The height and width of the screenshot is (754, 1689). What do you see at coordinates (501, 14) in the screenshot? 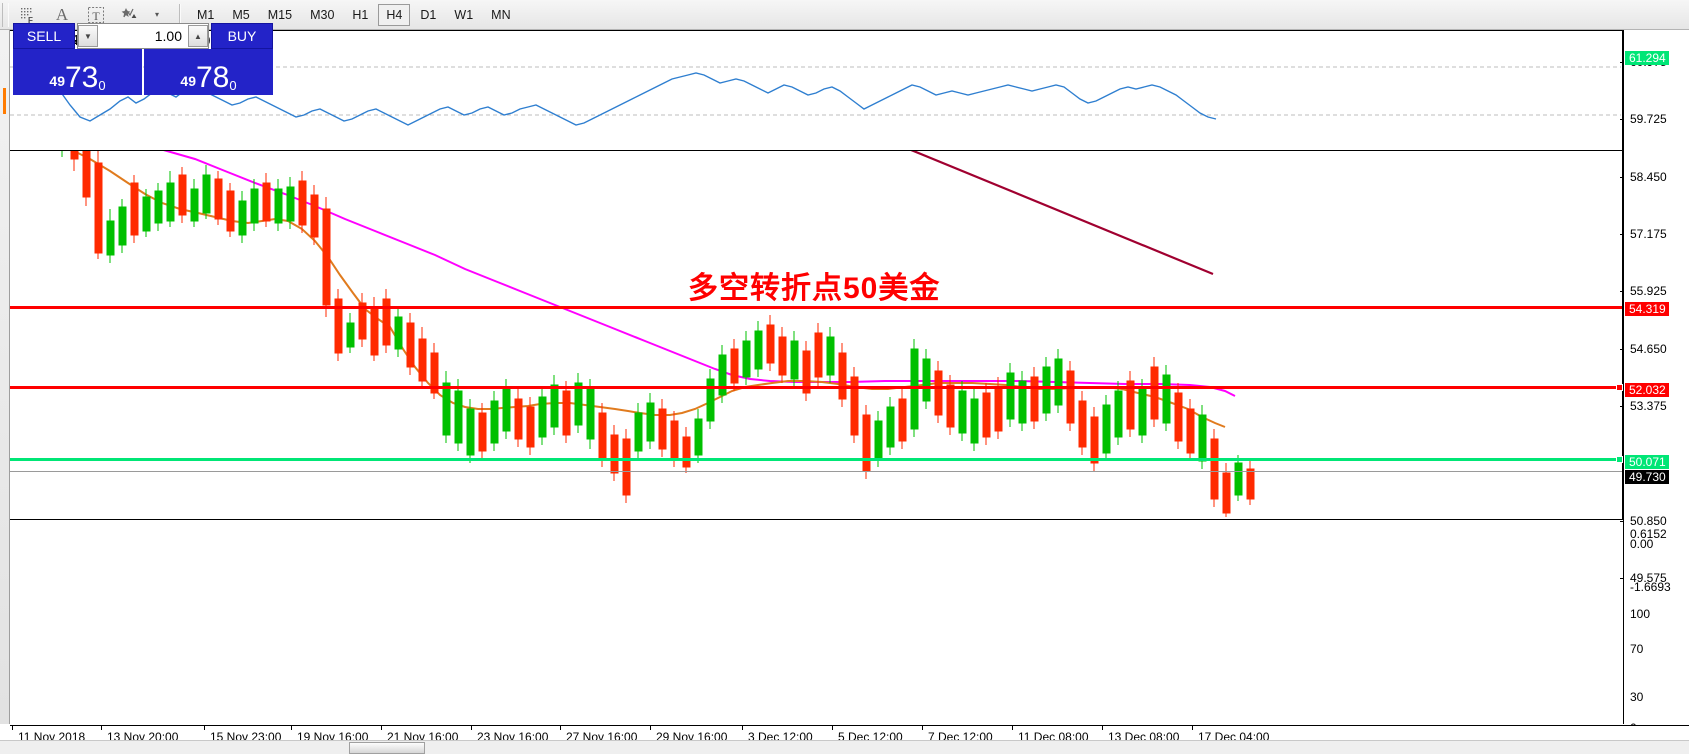
I see `timeframe-mn: MN` at bounding box center [501, 14].